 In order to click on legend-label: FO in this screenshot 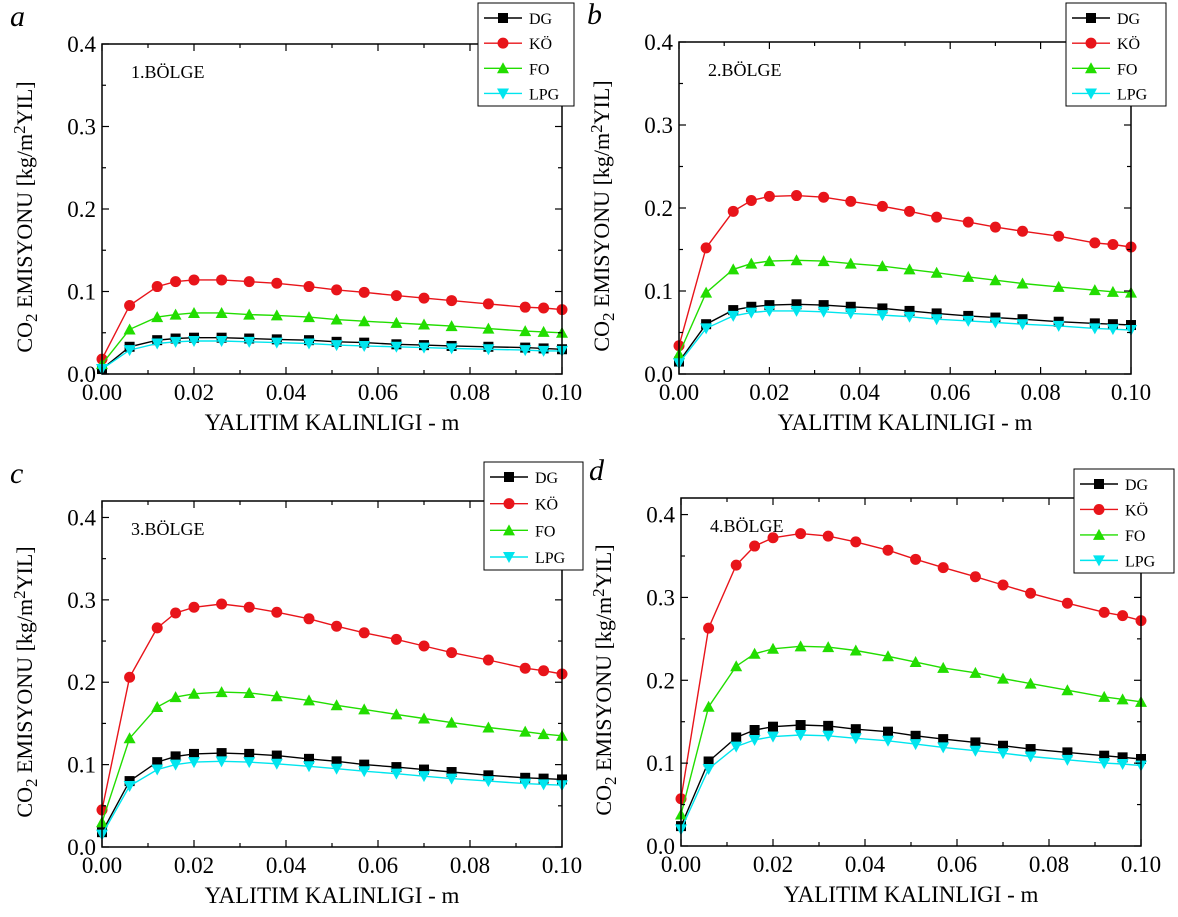, I will do `click(539, 69)`.